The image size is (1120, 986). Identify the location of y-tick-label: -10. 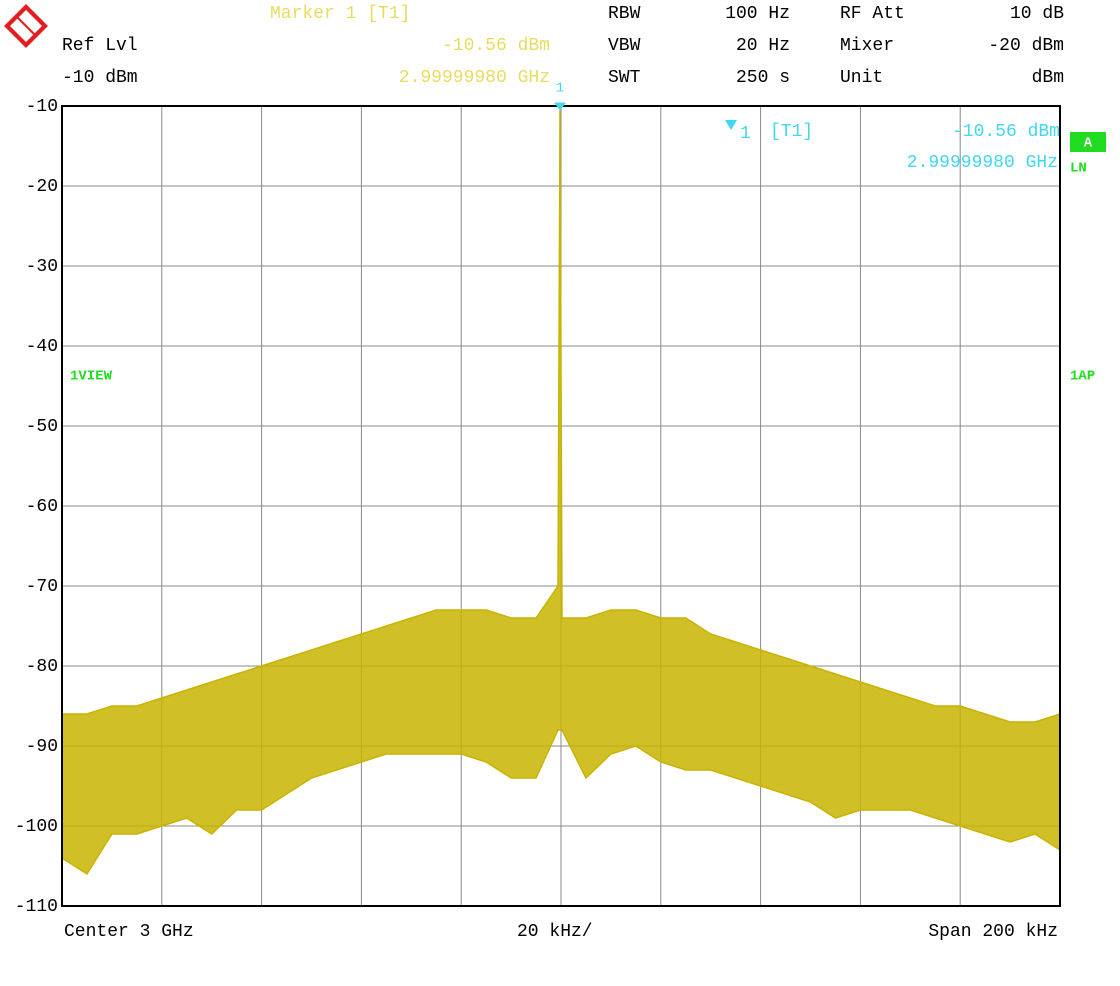
(42, 107).